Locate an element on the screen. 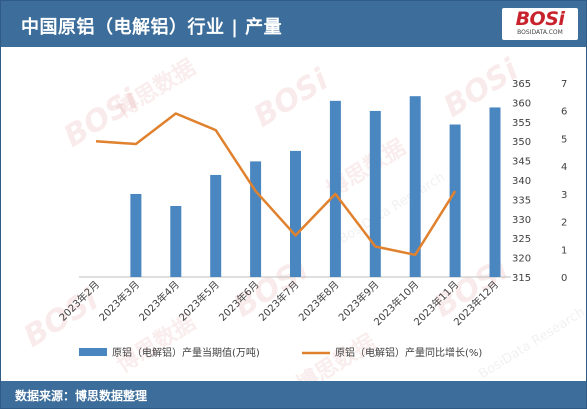 The height and width of the screenshot is (409, 587). brand-logo-text: BOSi is located at coordinates (540, 19).